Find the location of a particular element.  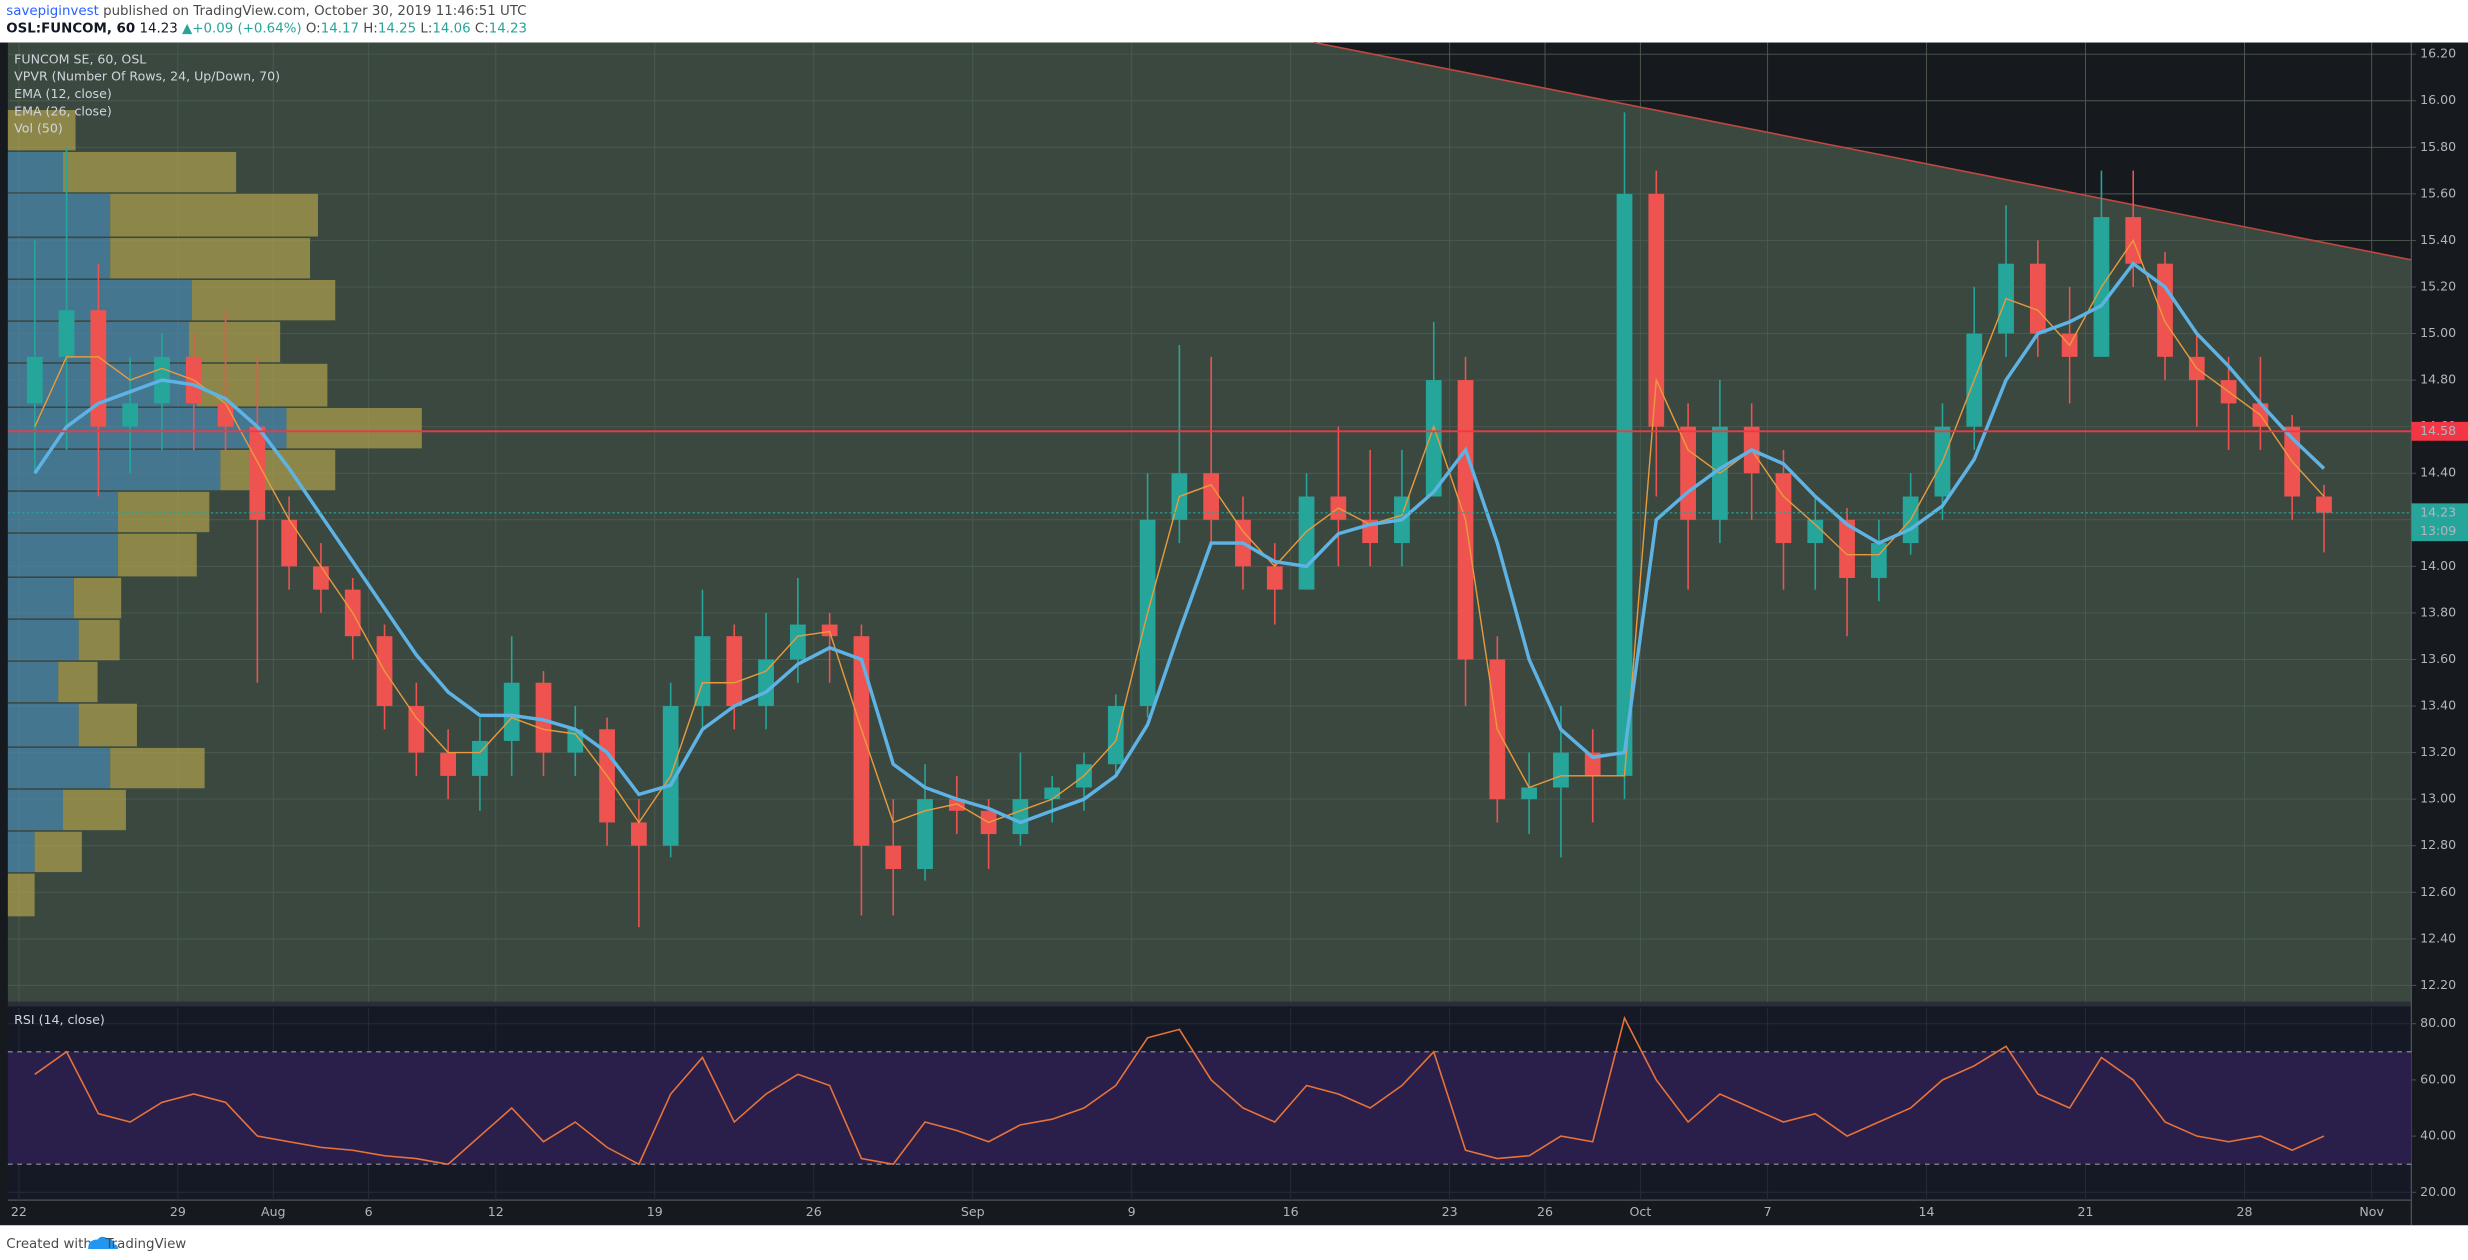

arrow: ▲ is located at coordinates (187, 28).